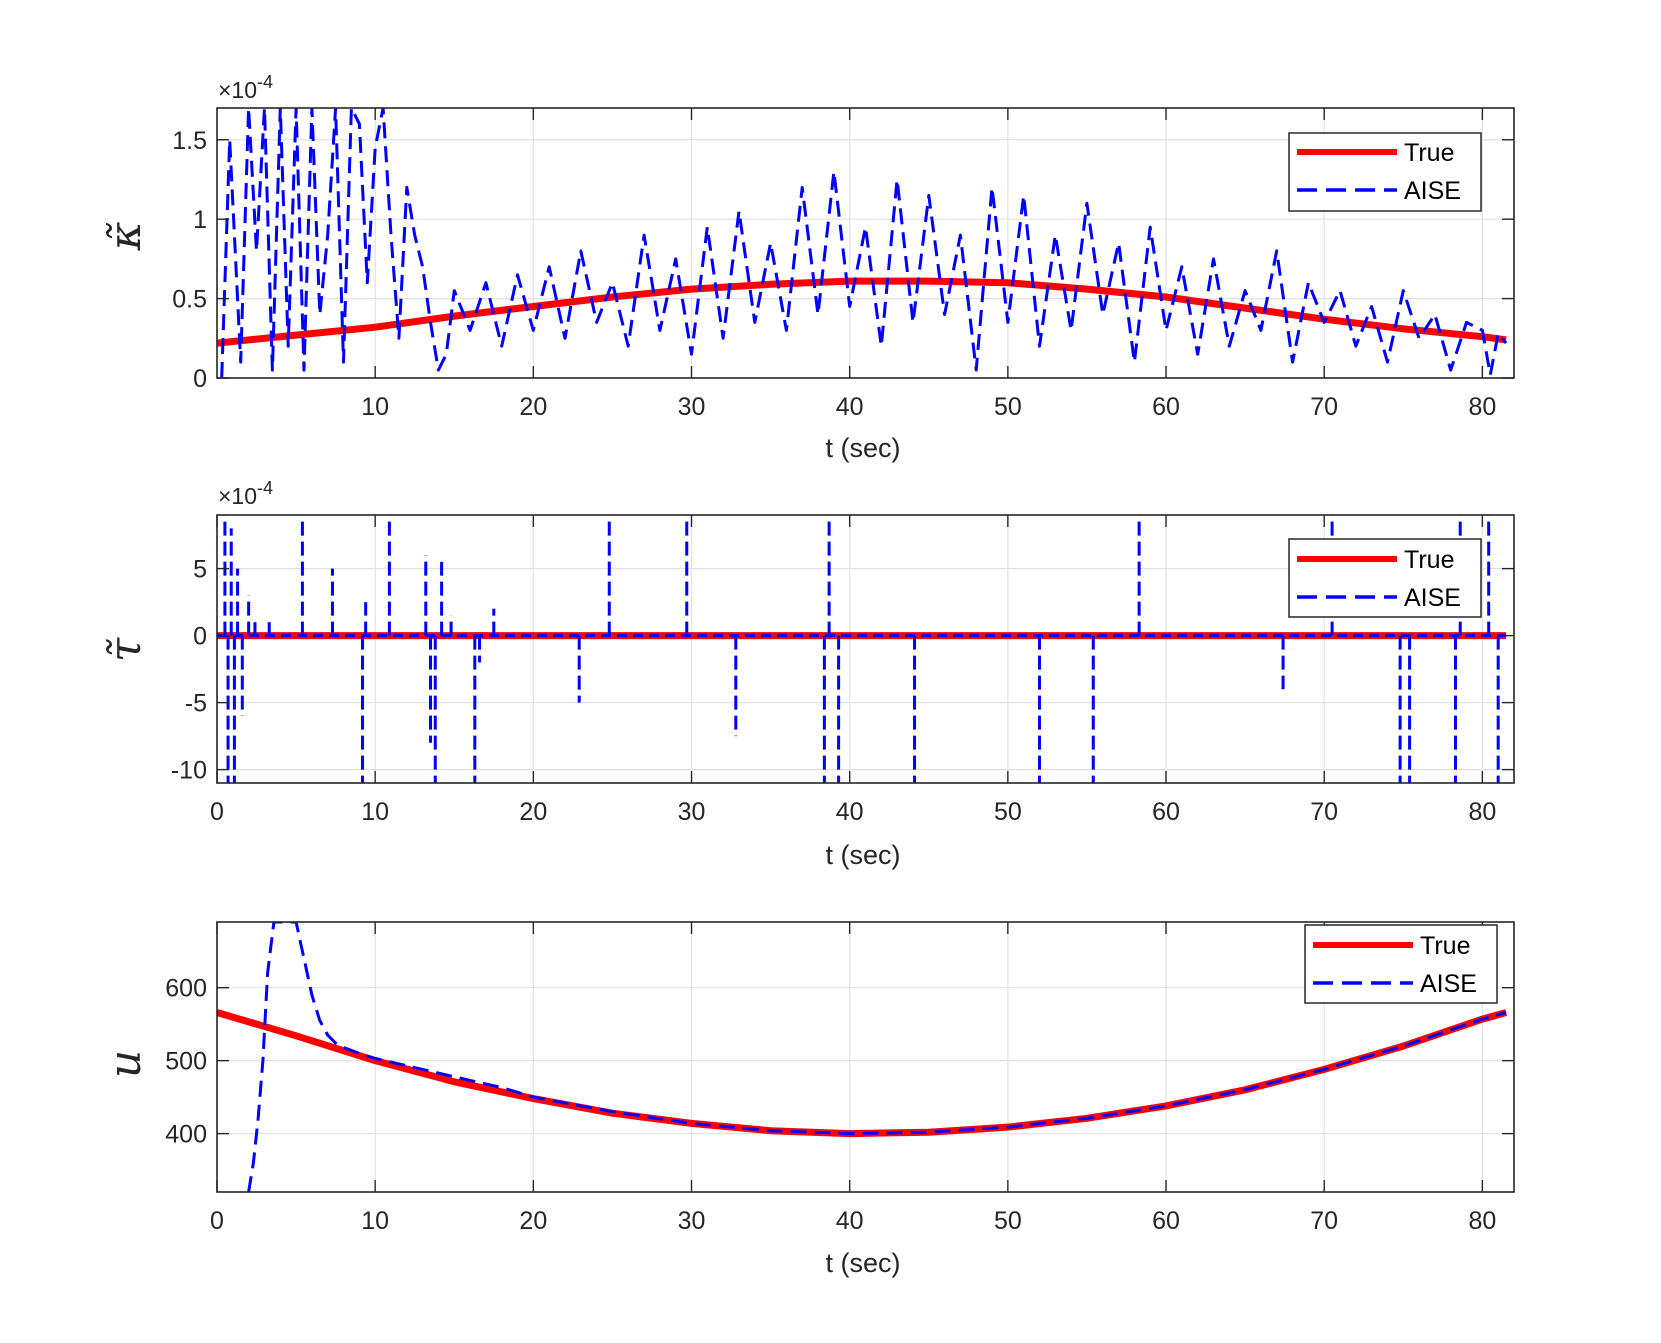 This screenshot has width=1661, height=1343. I want to click on kappa-exponent-label: ×10⁻⁴, so click(245, 87).